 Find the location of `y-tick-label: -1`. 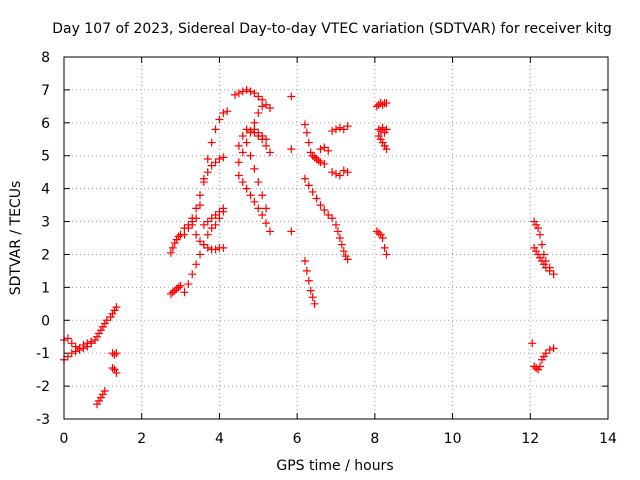

y-tick-label: -1 is located at coordinates (43, 354).